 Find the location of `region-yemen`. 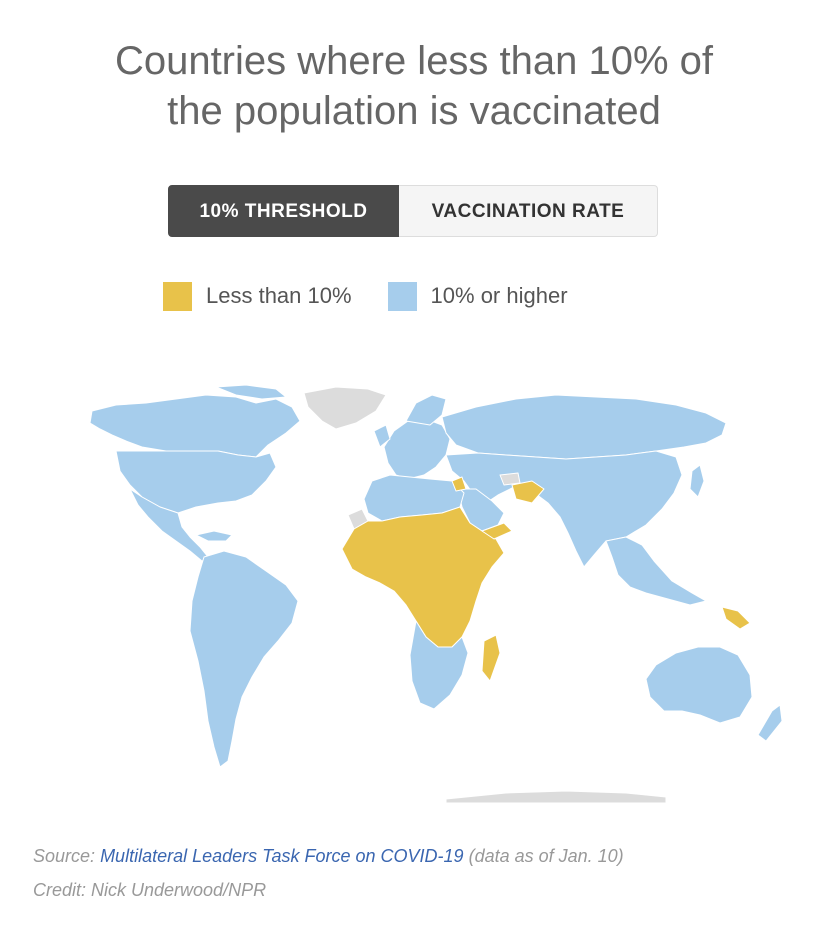

region-yemen is located at coordinates (497, 531).